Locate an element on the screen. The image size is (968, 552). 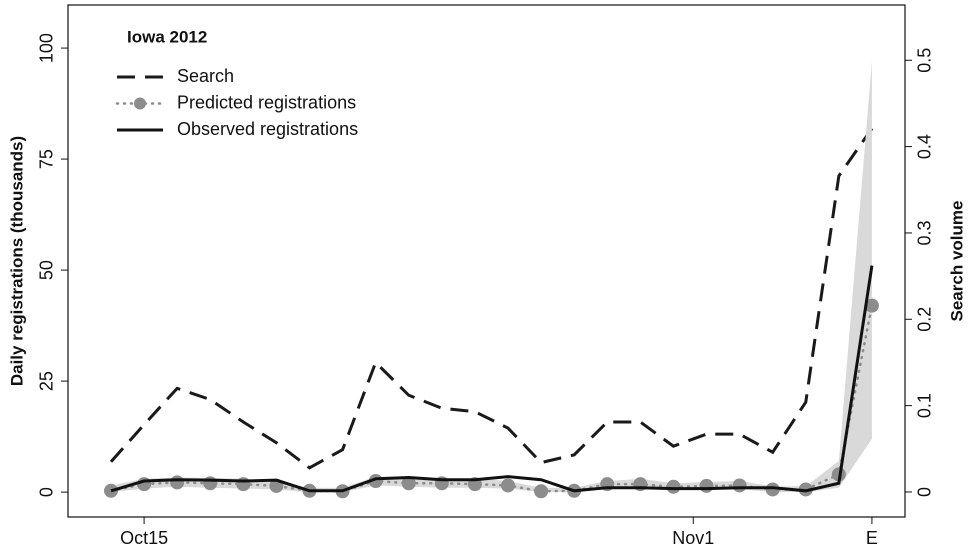
y2-tick-label: 0.1 is located at coordinates (925, 405).